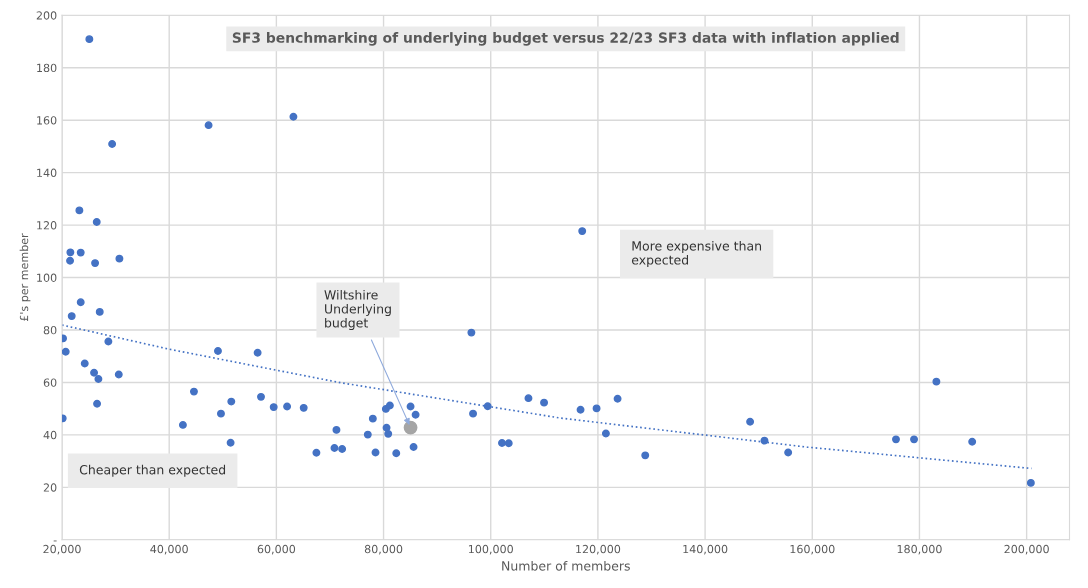  Describe the element at coordinates (565, 39) in the screenshot. I see `text: SF3 benchmarking of underlying budget versus 22/23 SF3 data with inflation applied` at that location.